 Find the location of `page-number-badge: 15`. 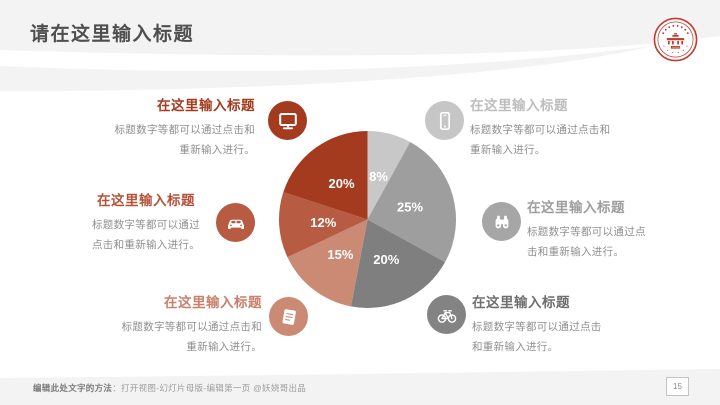

page-number-badge: 15 is located at coordinates (677, 386).